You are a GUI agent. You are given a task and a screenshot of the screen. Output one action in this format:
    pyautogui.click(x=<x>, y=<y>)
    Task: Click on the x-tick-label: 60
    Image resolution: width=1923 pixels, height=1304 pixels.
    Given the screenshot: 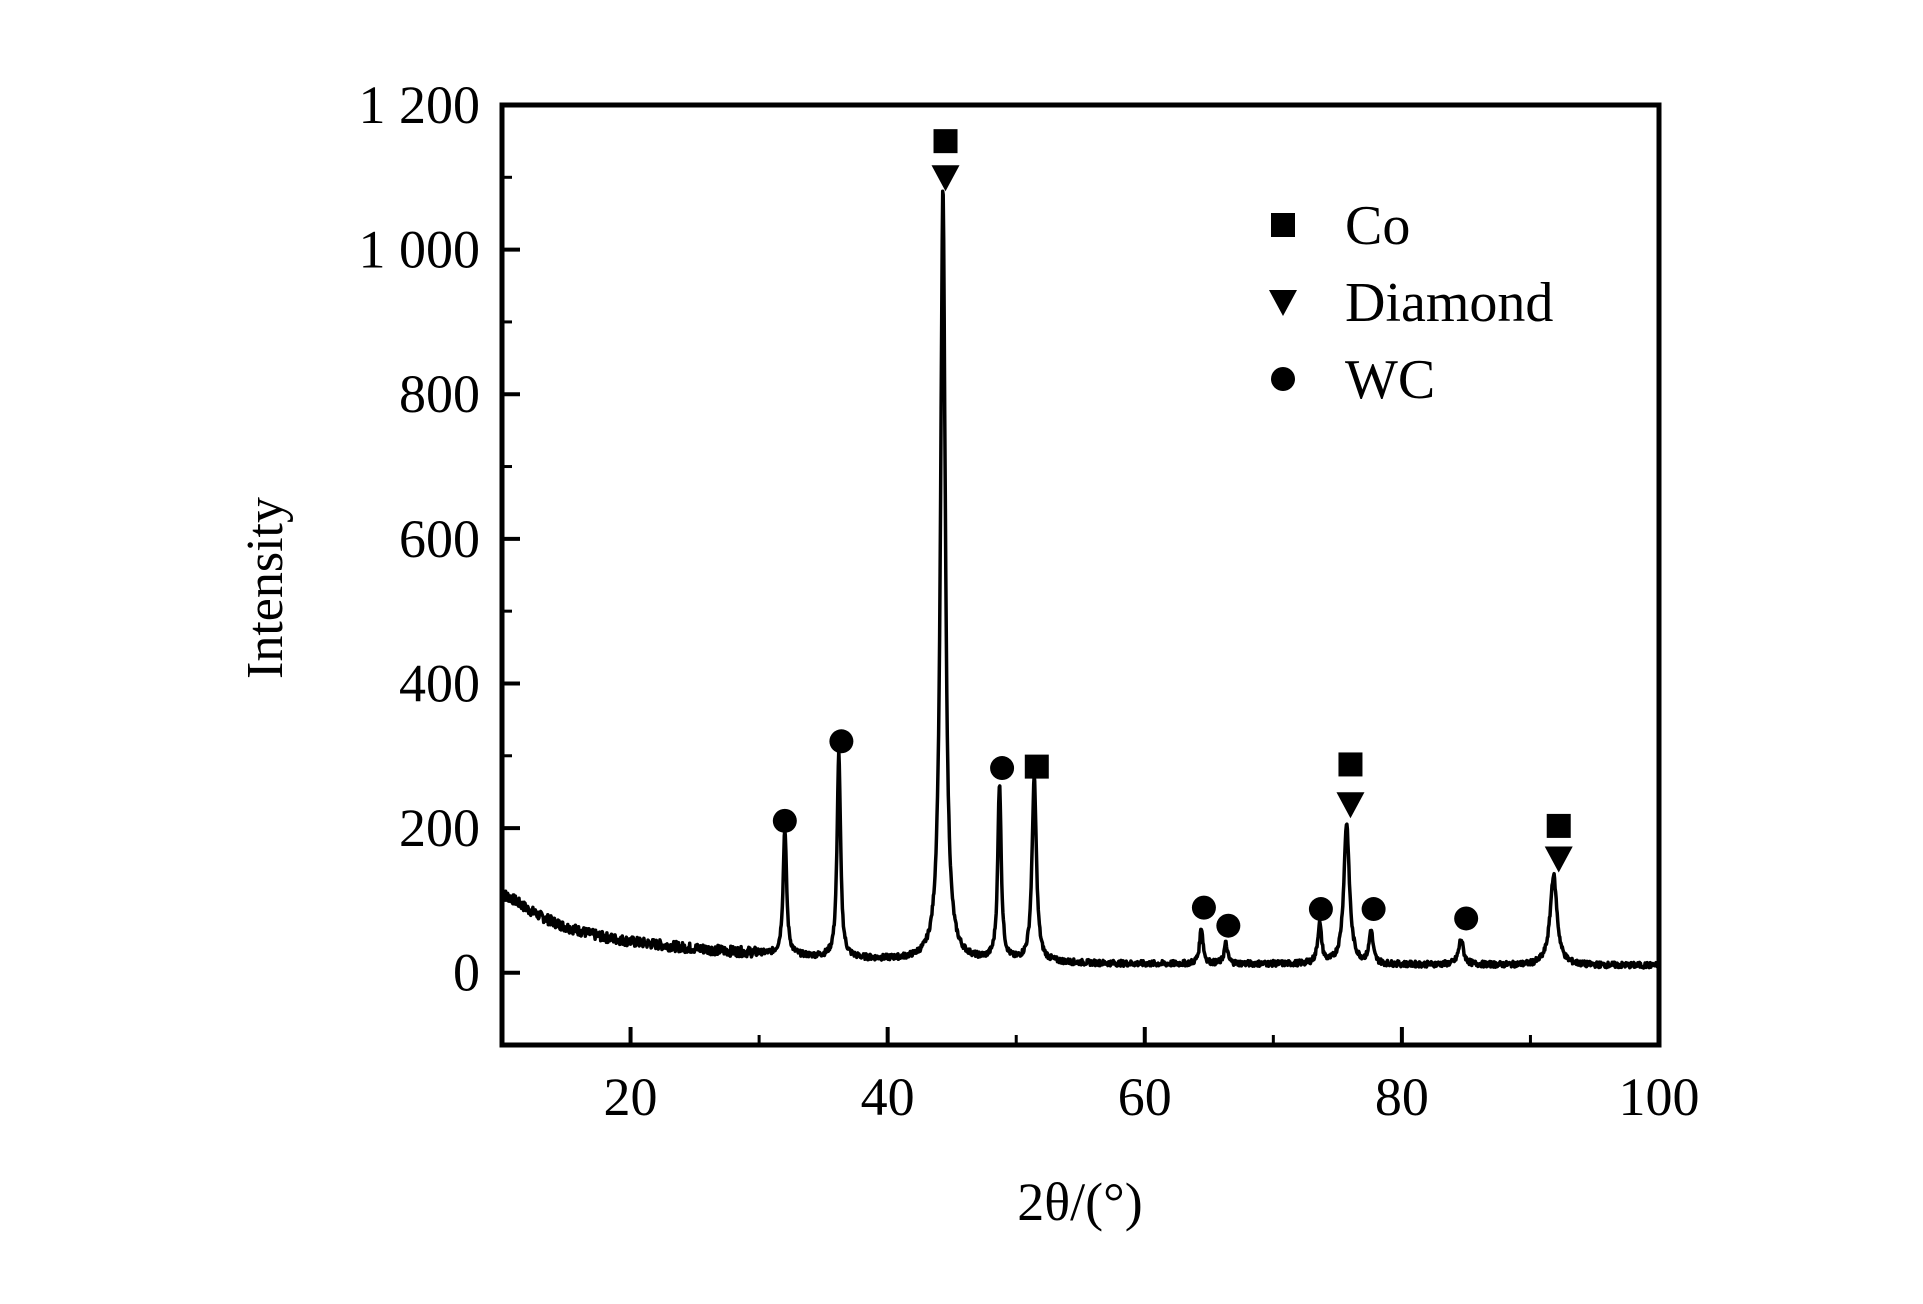 What is the action you would take?
    pyautogui.click(x=1145, y=1097)
    